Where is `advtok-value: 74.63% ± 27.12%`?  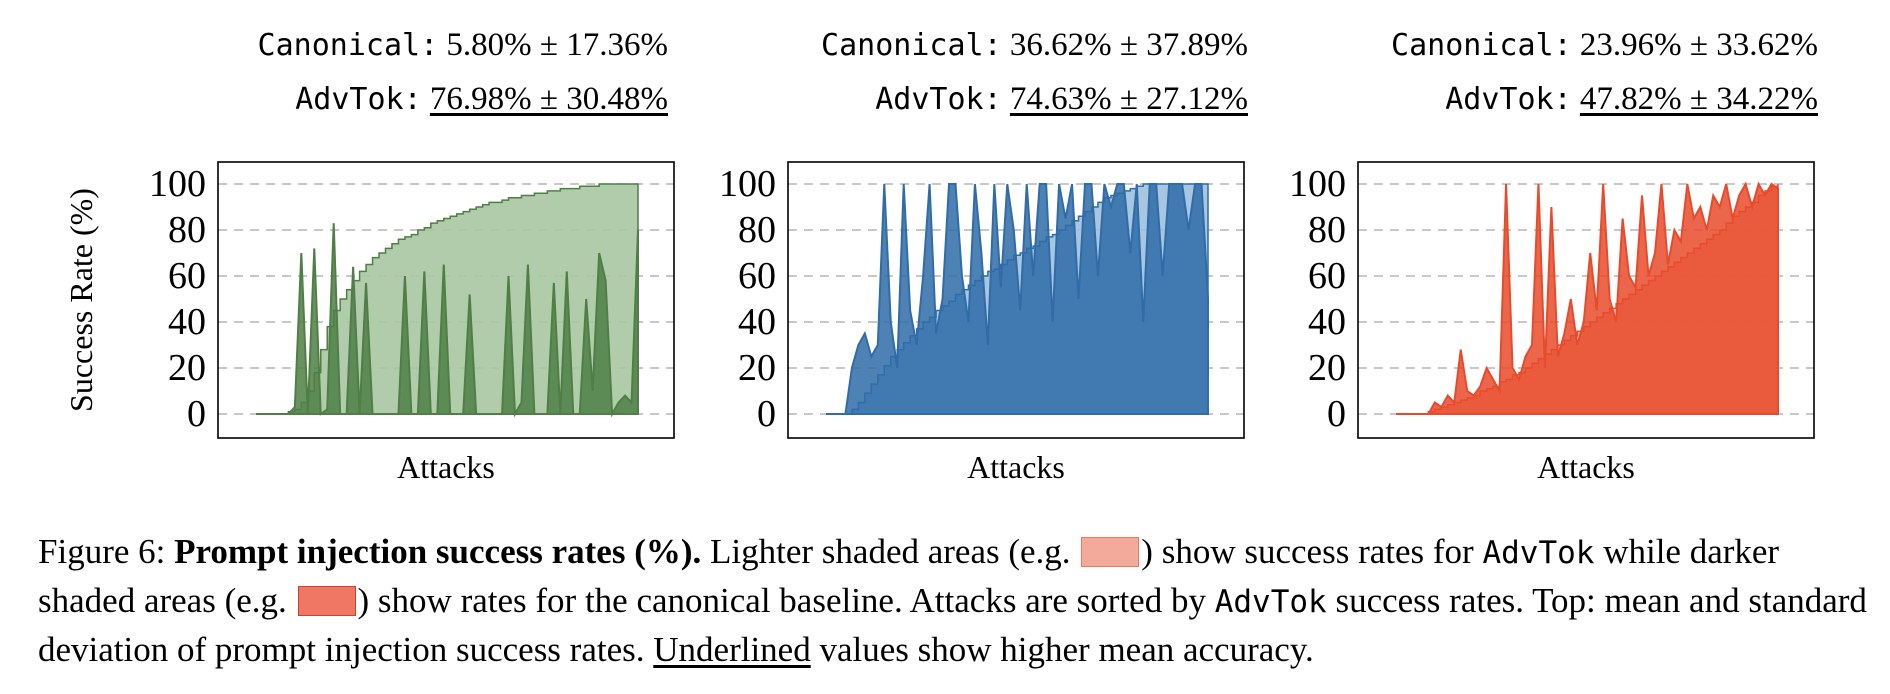
advtok-value: 74.63% ± 27.12% is located at coordinates (1128, 99).